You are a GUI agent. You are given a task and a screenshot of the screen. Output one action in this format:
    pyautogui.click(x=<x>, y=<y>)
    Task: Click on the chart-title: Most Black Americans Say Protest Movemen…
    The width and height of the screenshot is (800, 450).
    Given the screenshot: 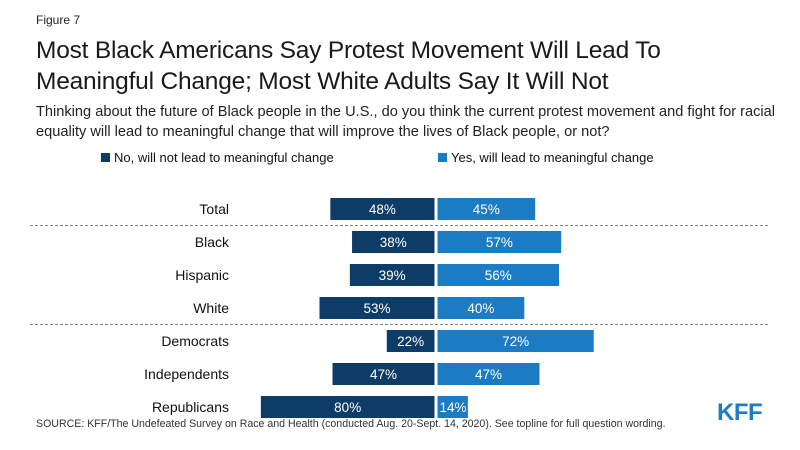 What is the action you would take?
    pyautogui.click(x=348, y=66)
    